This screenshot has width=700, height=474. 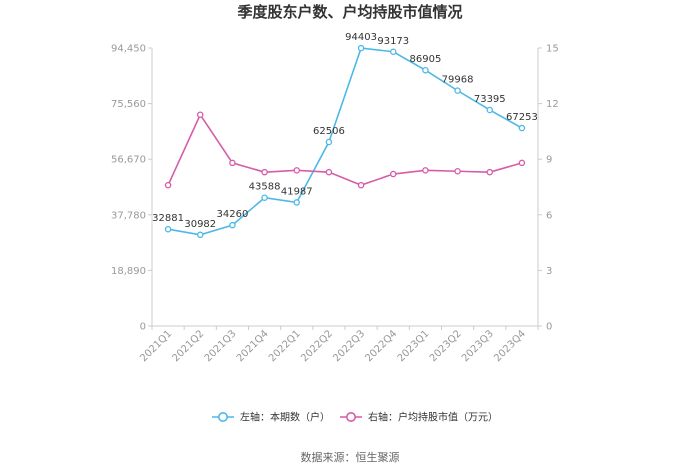 I want to click on data-label: 34260, so click(x=233, y=214).